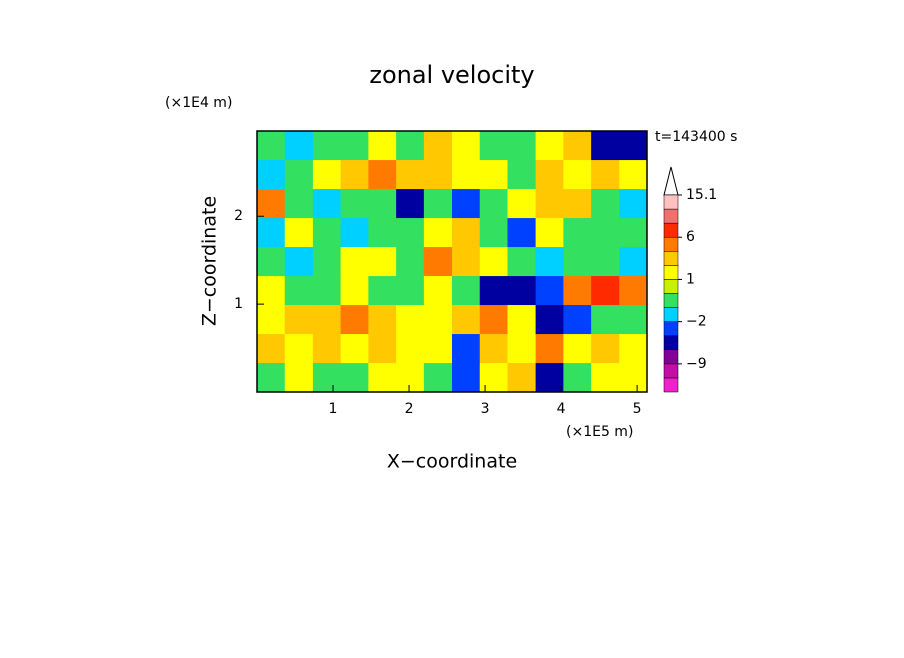 Image resolution: width=904 pixels, height=658 pixels. What do you see at coordinates (696, 137) in the screenshot?
I see `time-label: t=143400 s` at bounding box center [696, 137].